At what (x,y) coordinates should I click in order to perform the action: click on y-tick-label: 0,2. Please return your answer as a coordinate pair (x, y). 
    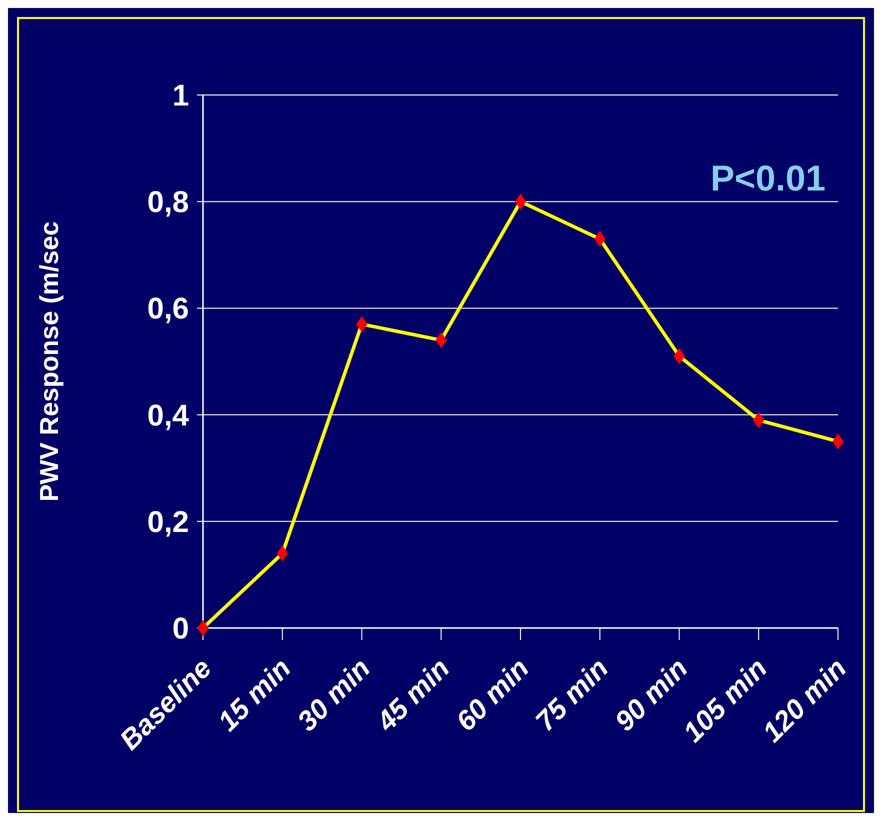
    Looking at the image, I should click on (168, 522).